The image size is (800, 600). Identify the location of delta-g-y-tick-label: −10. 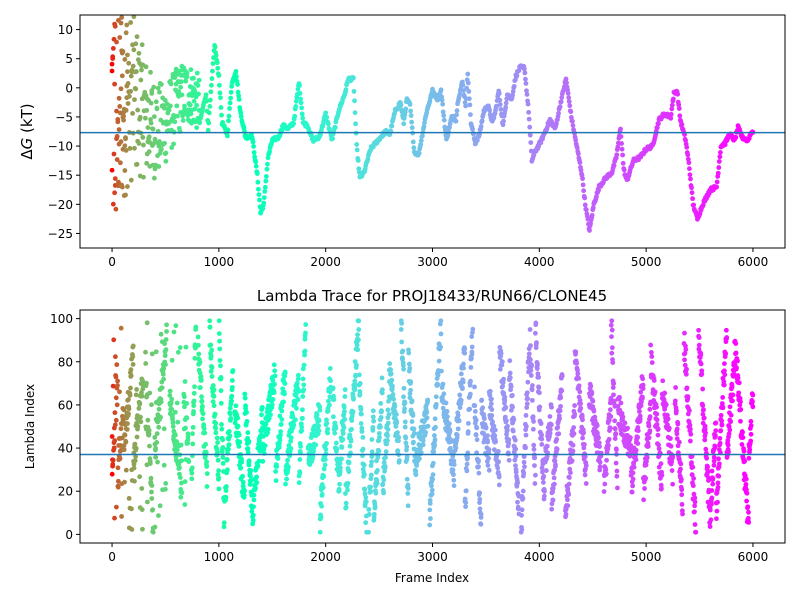
(60, 147).